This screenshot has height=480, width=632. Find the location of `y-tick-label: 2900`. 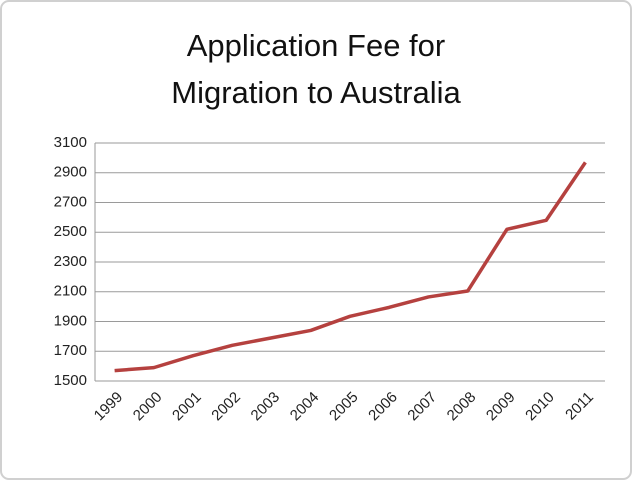

y-tick-label: 2900 is located at coordinates (70, 172).